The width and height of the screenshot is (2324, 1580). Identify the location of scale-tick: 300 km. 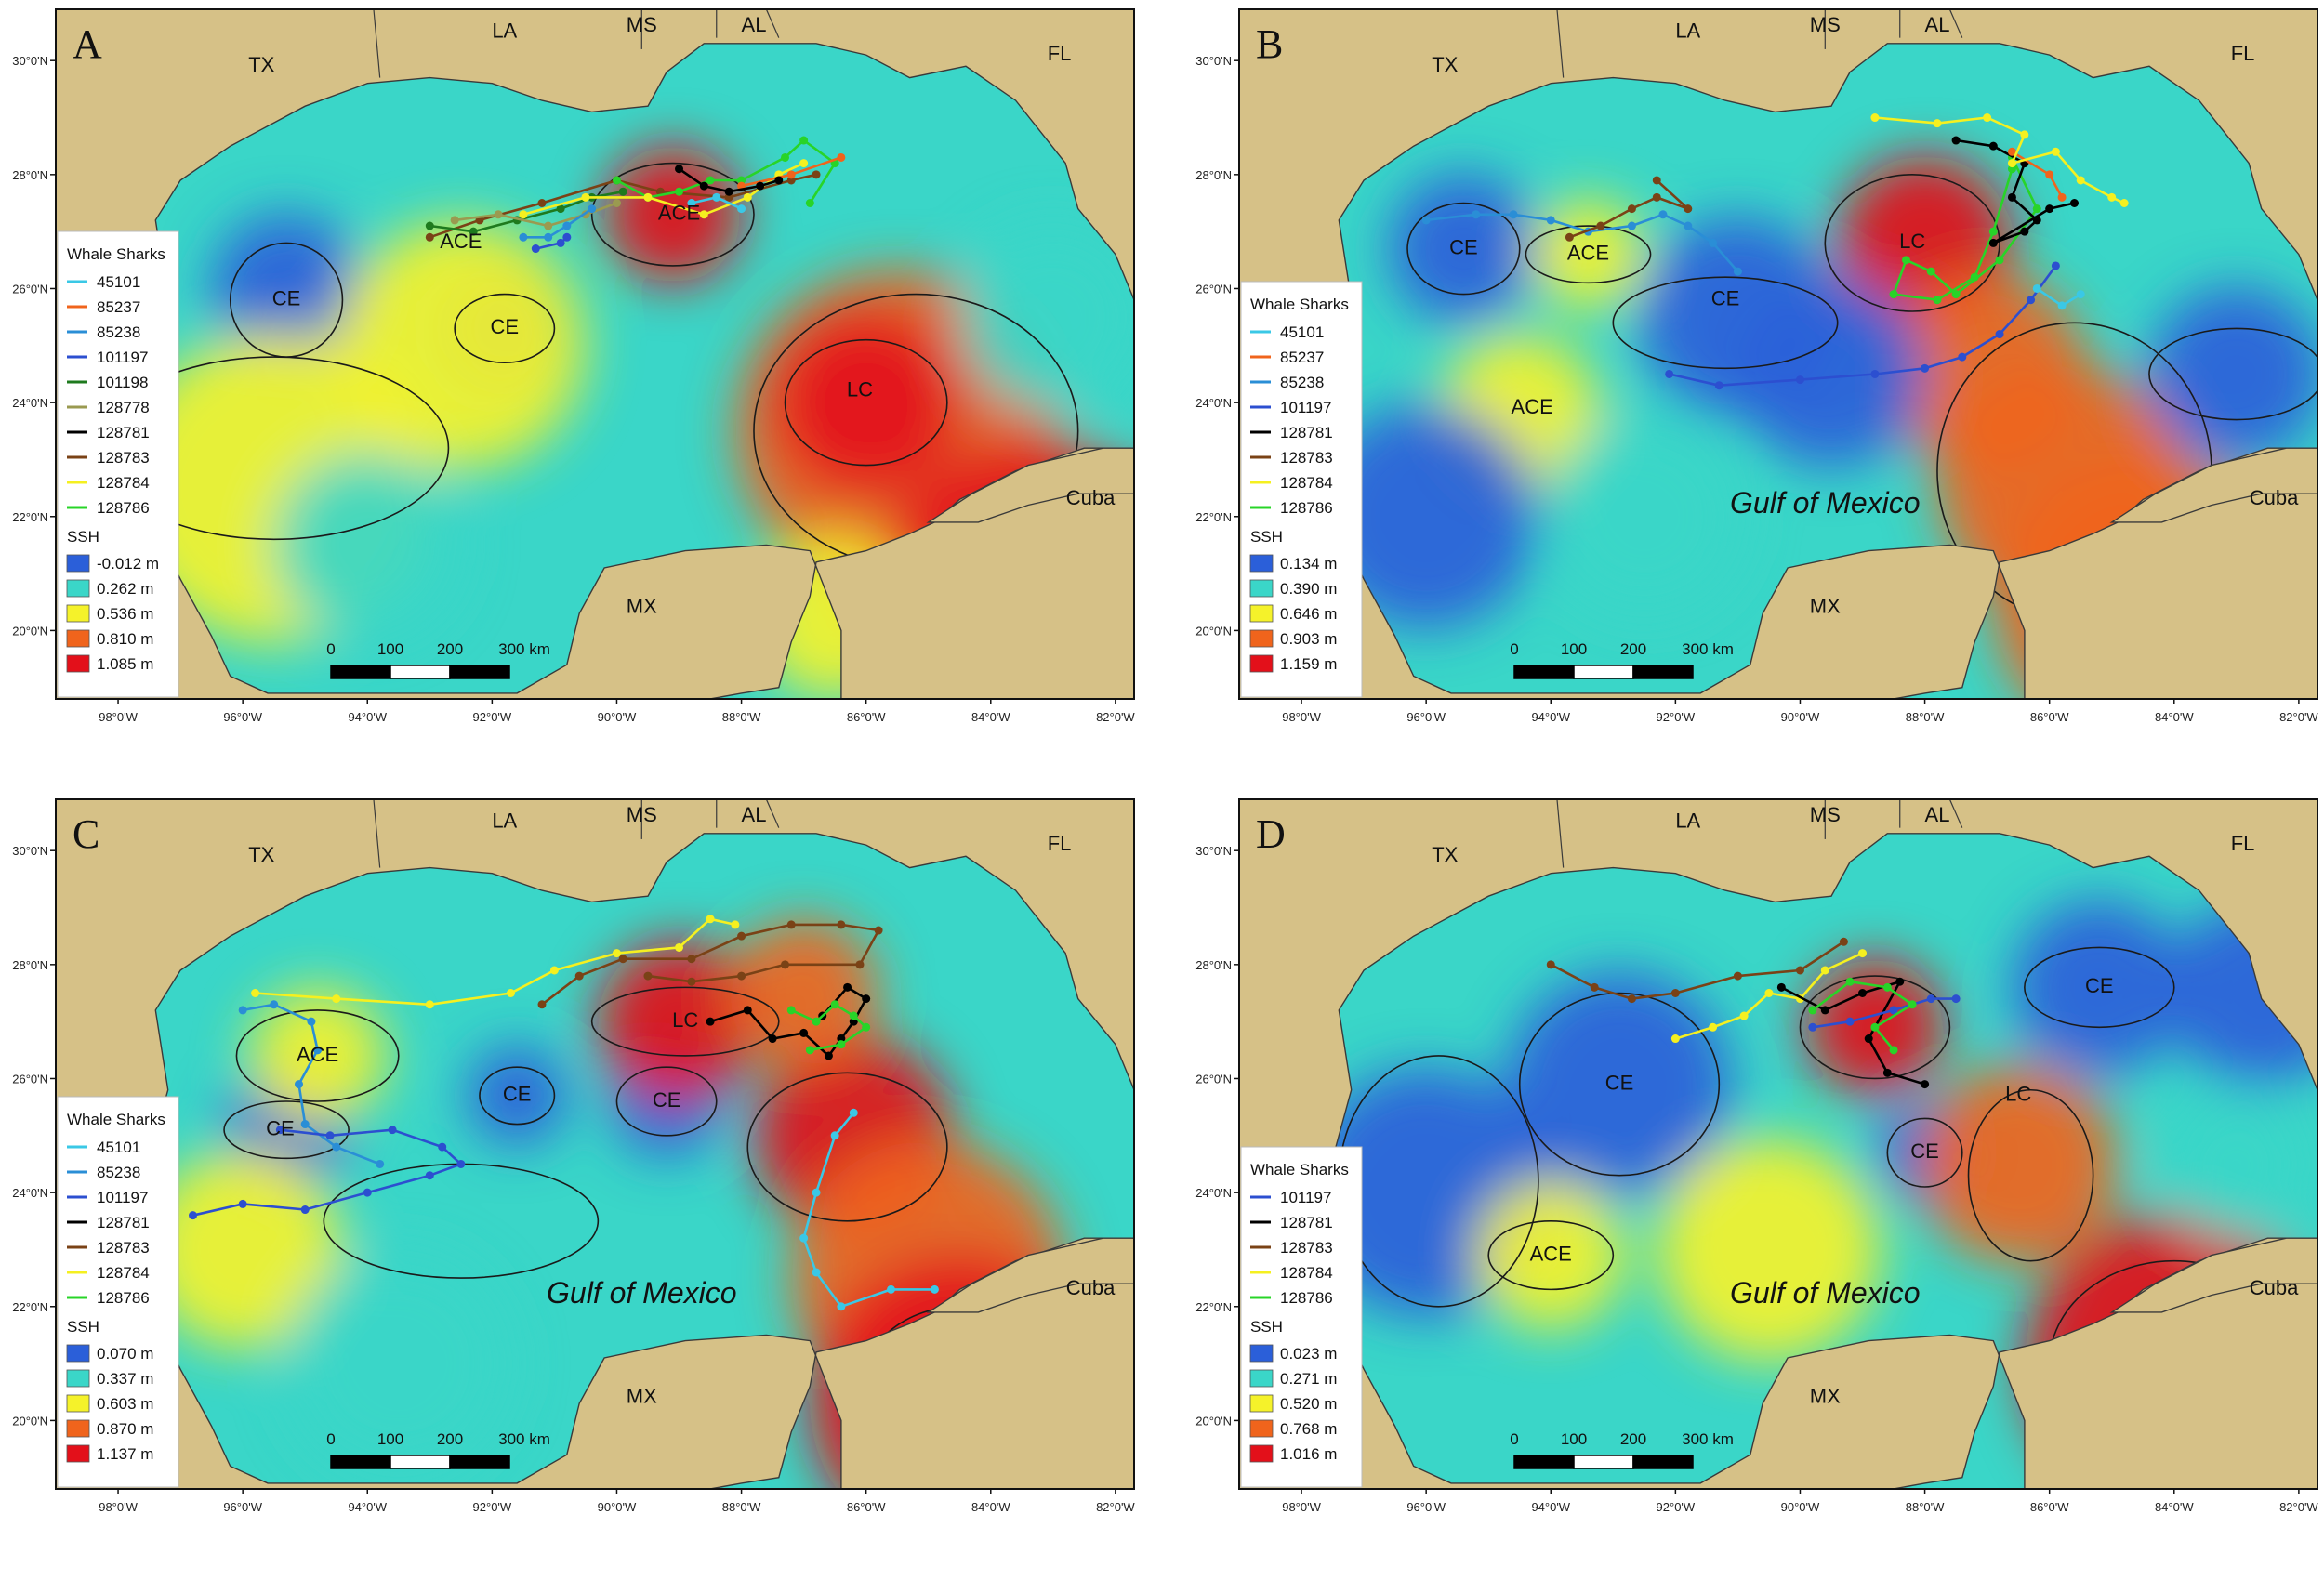
(1708, 649).